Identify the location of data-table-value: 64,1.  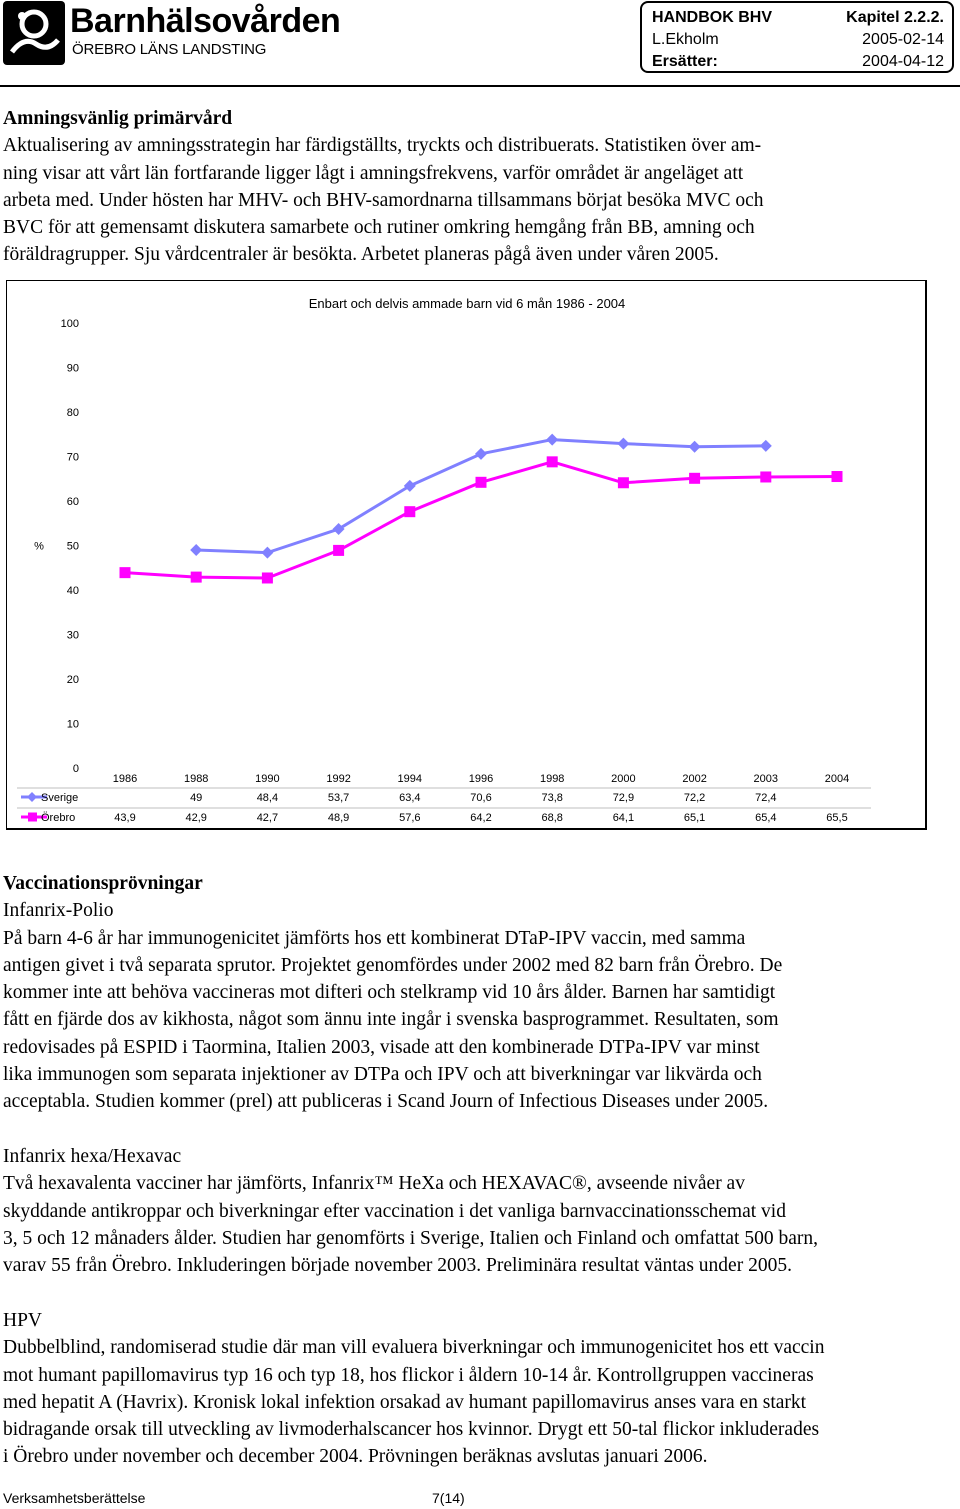
(623, 818).